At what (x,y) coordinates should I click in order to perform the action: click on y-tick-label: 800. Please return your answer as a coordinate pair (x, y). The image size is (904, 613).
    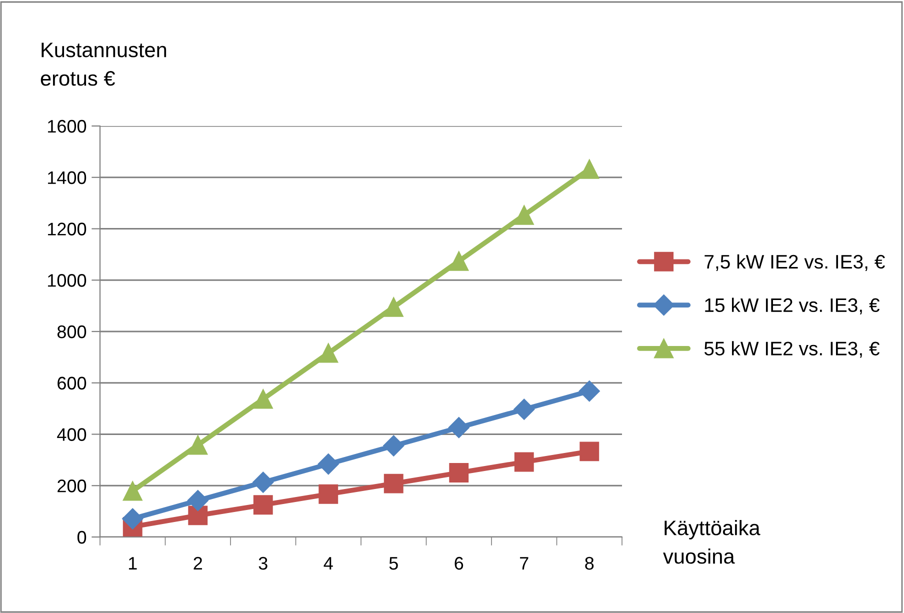
    Looking at the image, I should click on (71, 331).